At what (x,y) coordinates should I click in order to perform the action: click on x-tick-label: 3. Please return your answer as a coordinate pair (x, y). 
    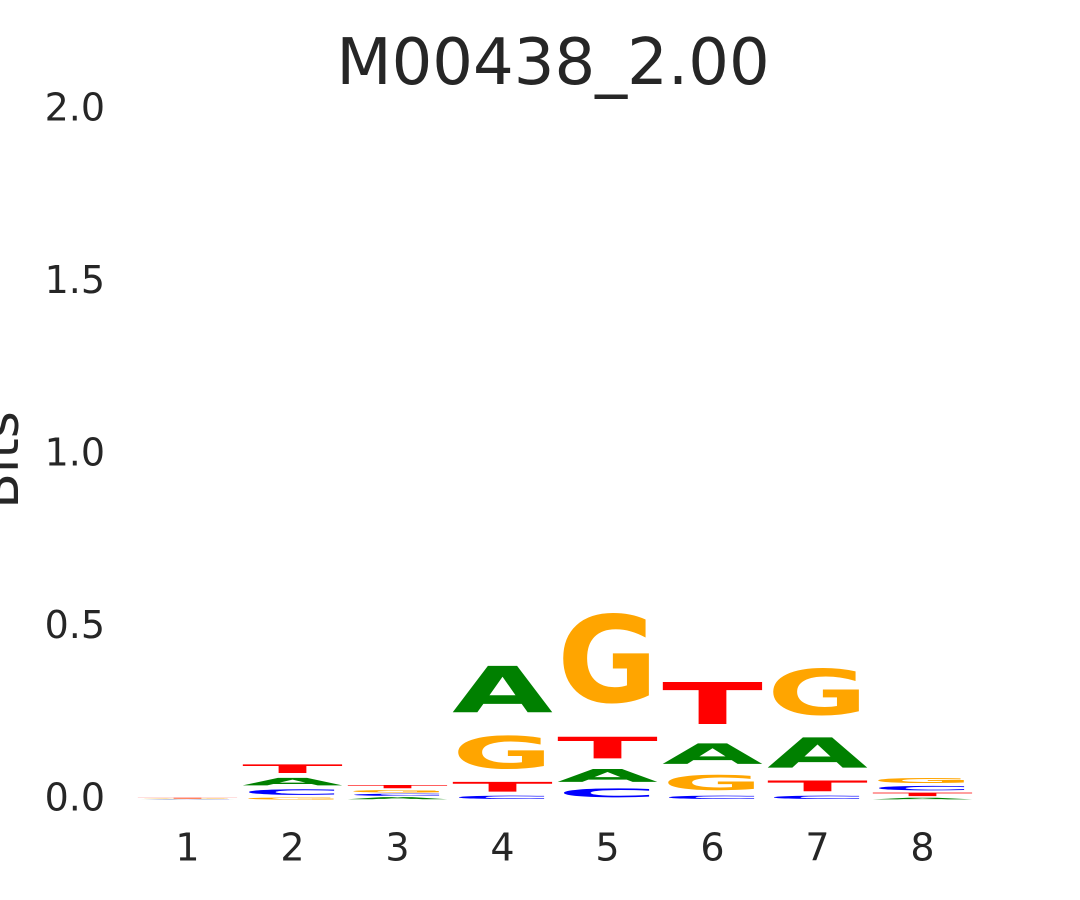
    Looking at the image, I should click on (397, 848).